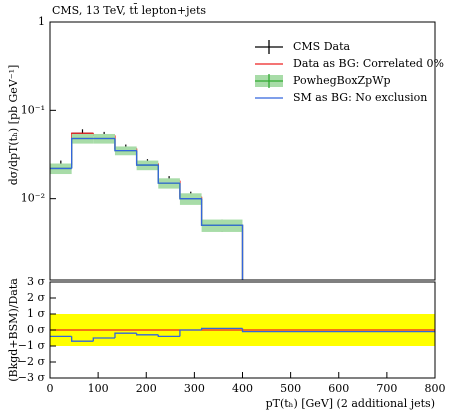  What do you see at coordinates (13, 125) in the screenshot?
I see `y-axis-label: dσ/dpT(tₕ) [pb GeV⁻¹]` at bounding box center [13, 125].